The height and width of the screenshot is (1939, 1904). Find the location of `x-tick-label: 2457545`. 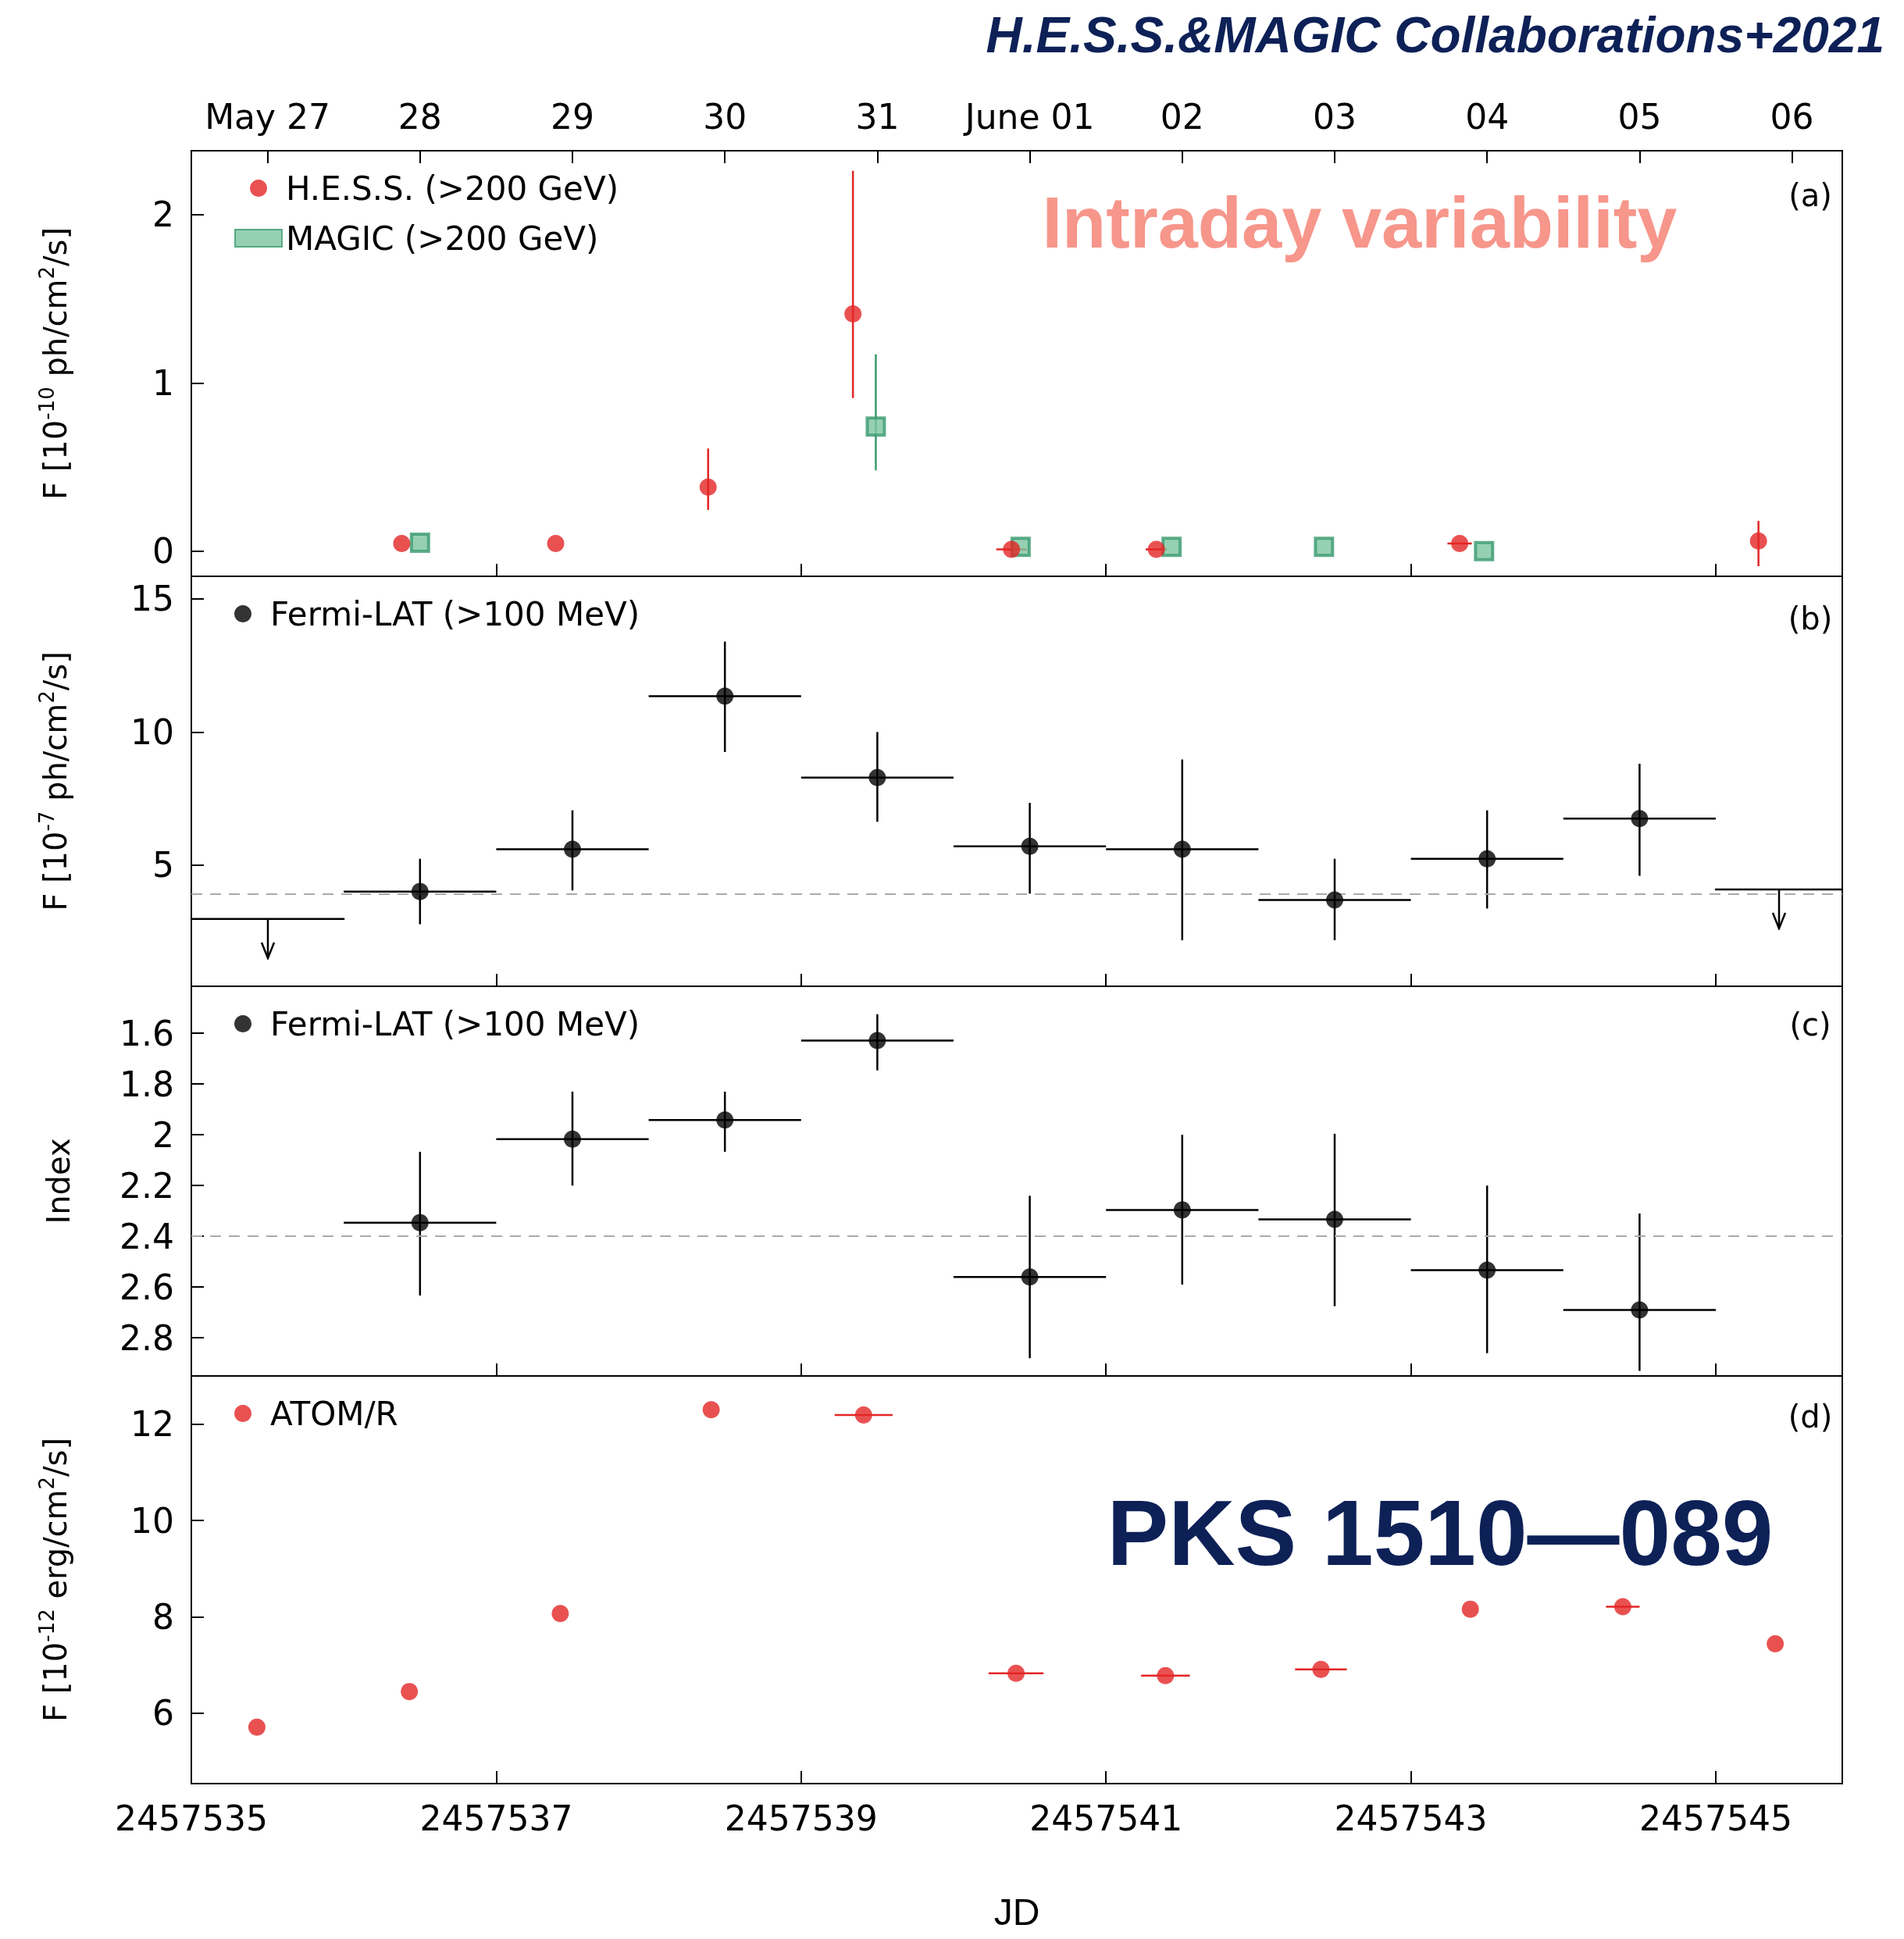

x-tick-label: 2457545 is located at coordinates (1715, 1818).